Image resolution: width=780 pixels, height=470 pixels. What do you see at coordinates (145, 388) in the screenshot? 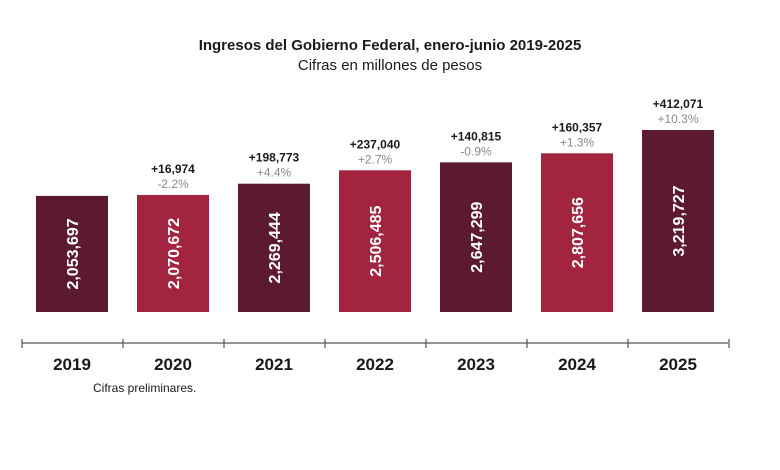
I see `footnote: Cifras preliminares.` at bounding box center [145, 388].